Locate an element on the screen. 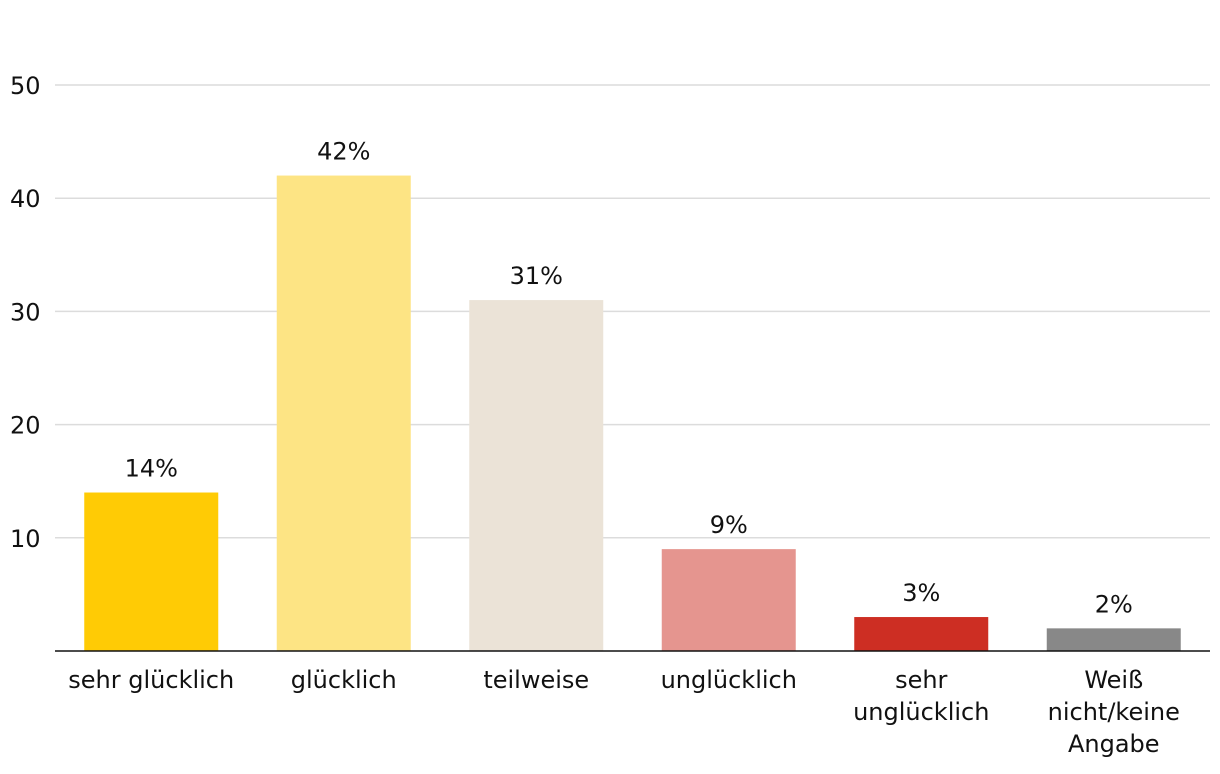 The width and height of the screenshot is (1220, 774). category-label: Angabe is located at coordinates (1114, 744).